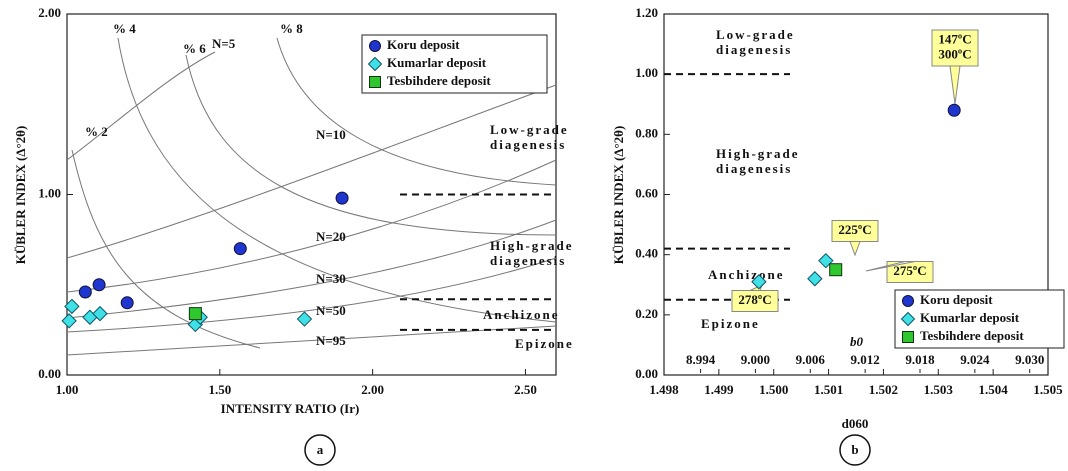 The image size is (1068, 471). What do you see at coordinates (67, 389) in the screenshot?
I see `x-tick-label: 1.00` at bounding box center [67, 389].